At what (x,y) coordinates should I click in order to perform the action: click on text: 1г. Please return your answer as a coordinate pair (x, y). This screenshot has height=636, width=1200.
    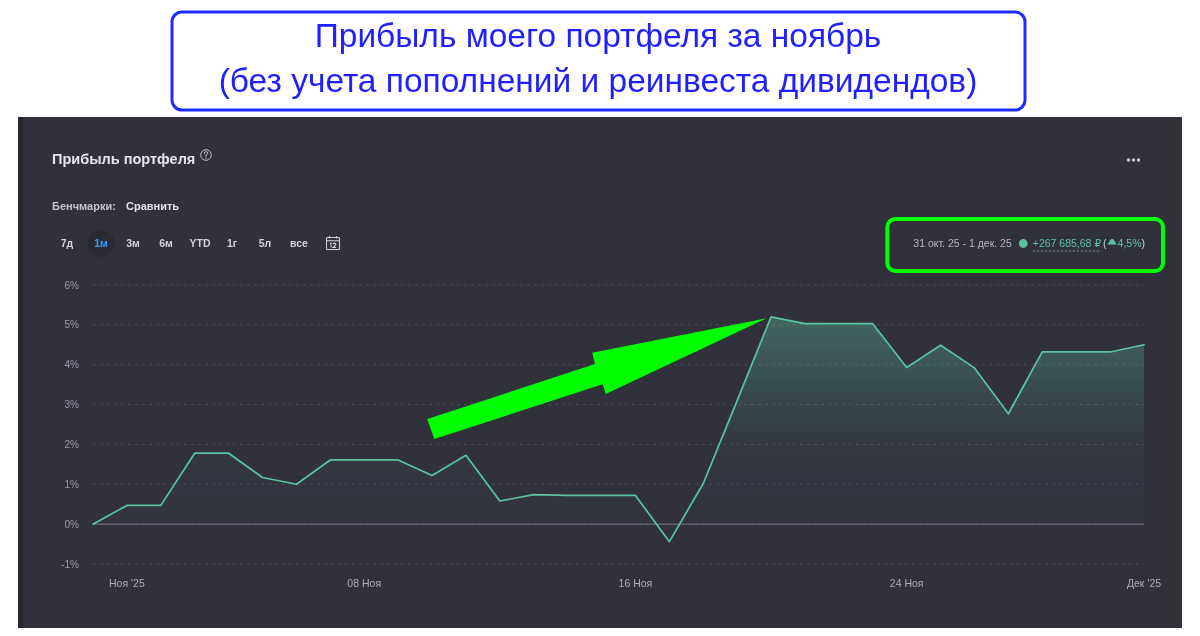
    Looking at the image, I should click on (232, 243).